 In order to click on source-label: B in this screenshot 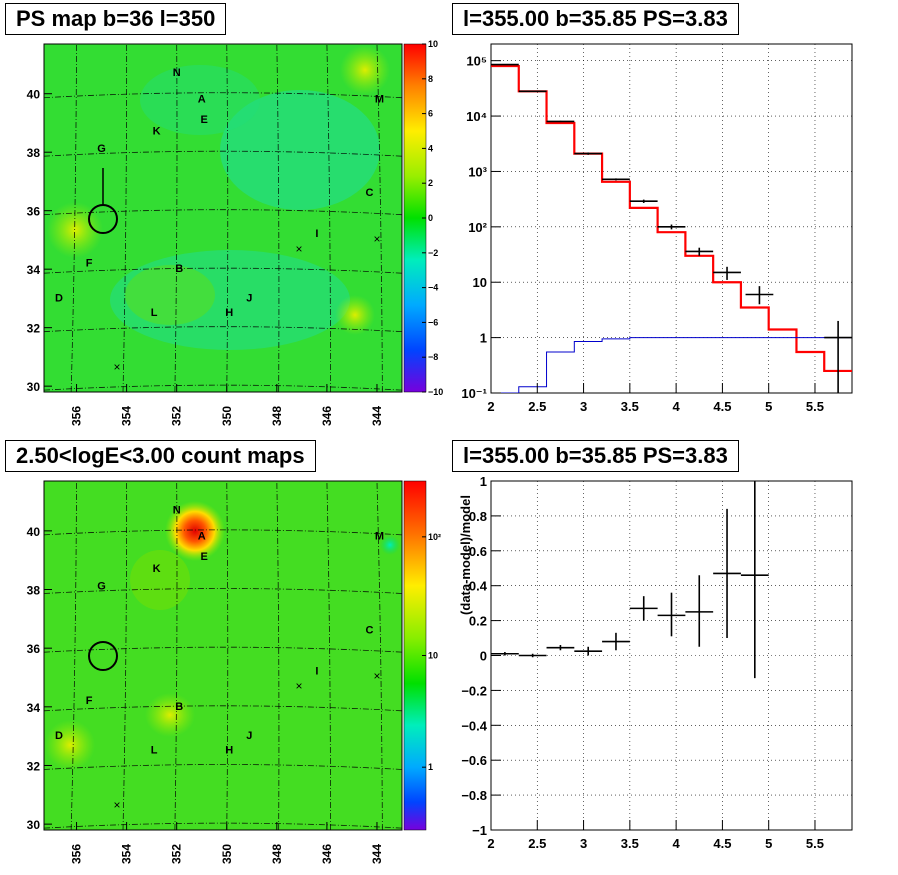, I will do `click(179, 707)`.